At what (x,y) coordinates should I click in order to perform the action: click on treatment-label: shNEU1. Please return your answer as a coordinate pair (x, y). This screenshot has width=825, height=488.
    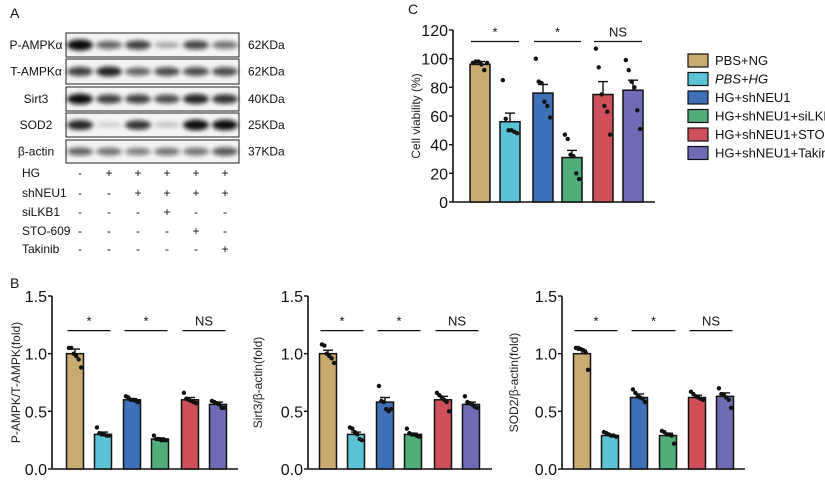
    Looking at the image, I should click on (44, 193).